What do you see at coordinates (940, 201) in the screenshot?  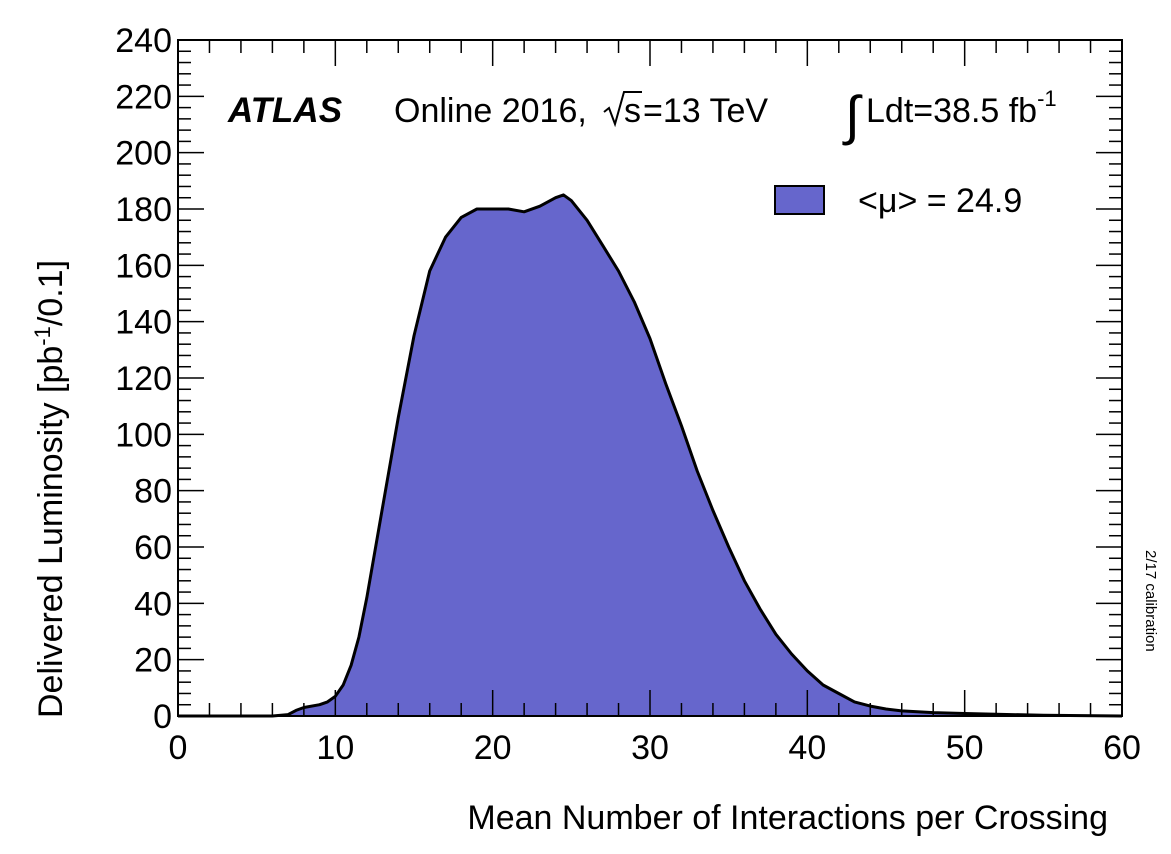 I see `legend-label: <μ> = 24.9` at bounding box center [940, 201].